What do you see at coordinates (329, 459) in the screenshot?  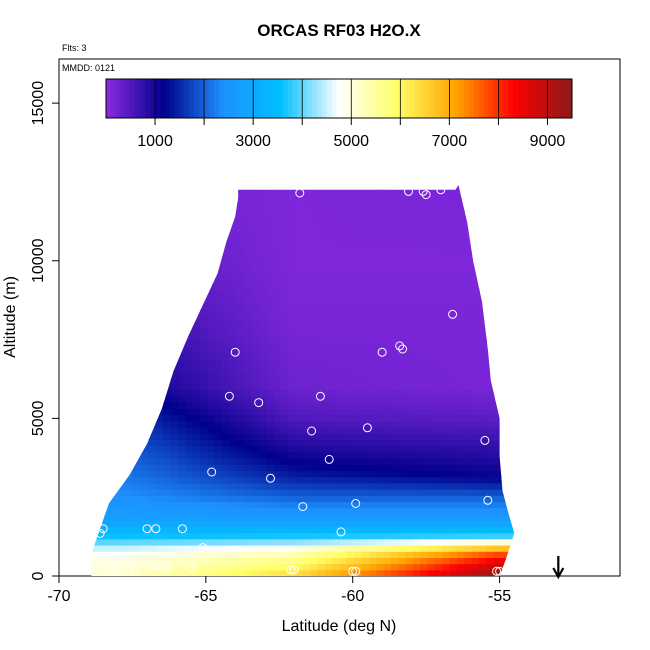 I see `sample-point` at bounding box center [329, 459].